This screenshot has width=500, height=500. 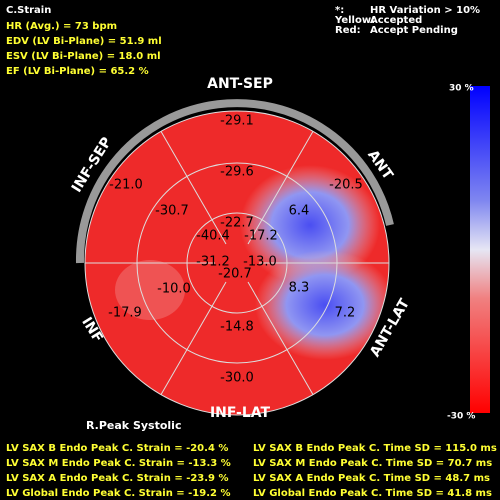 What do you see at coordinates (117, 478) in the screenshot?
I see `stat-line: LV SAX A Endo Peak C. Strain = -23.9 %` at bounding box center [117, 478].